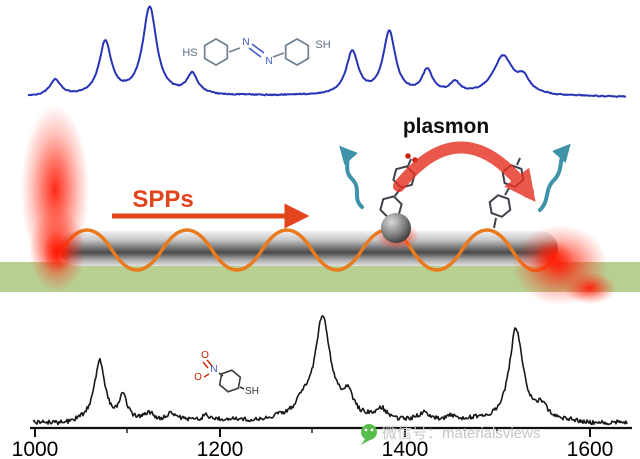 Image resolution: width=640 pixels, height=459 pixels. What do you see at coordinates (230, 381) in the screenshot?
I see `pntp-ring` at bounding box center [230, 381].